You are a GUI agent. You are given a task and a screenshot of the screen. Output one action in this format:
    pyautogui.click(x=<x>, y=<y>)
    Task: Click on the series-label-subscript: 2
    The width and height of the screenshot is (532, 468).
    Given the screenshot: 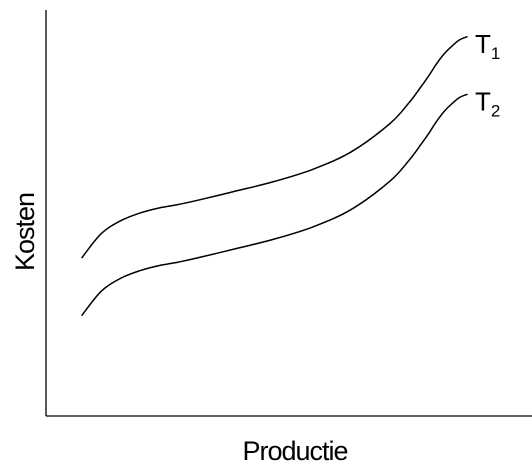 What is the action you would take?
    pyautogui.click(x=495, y=110)
    